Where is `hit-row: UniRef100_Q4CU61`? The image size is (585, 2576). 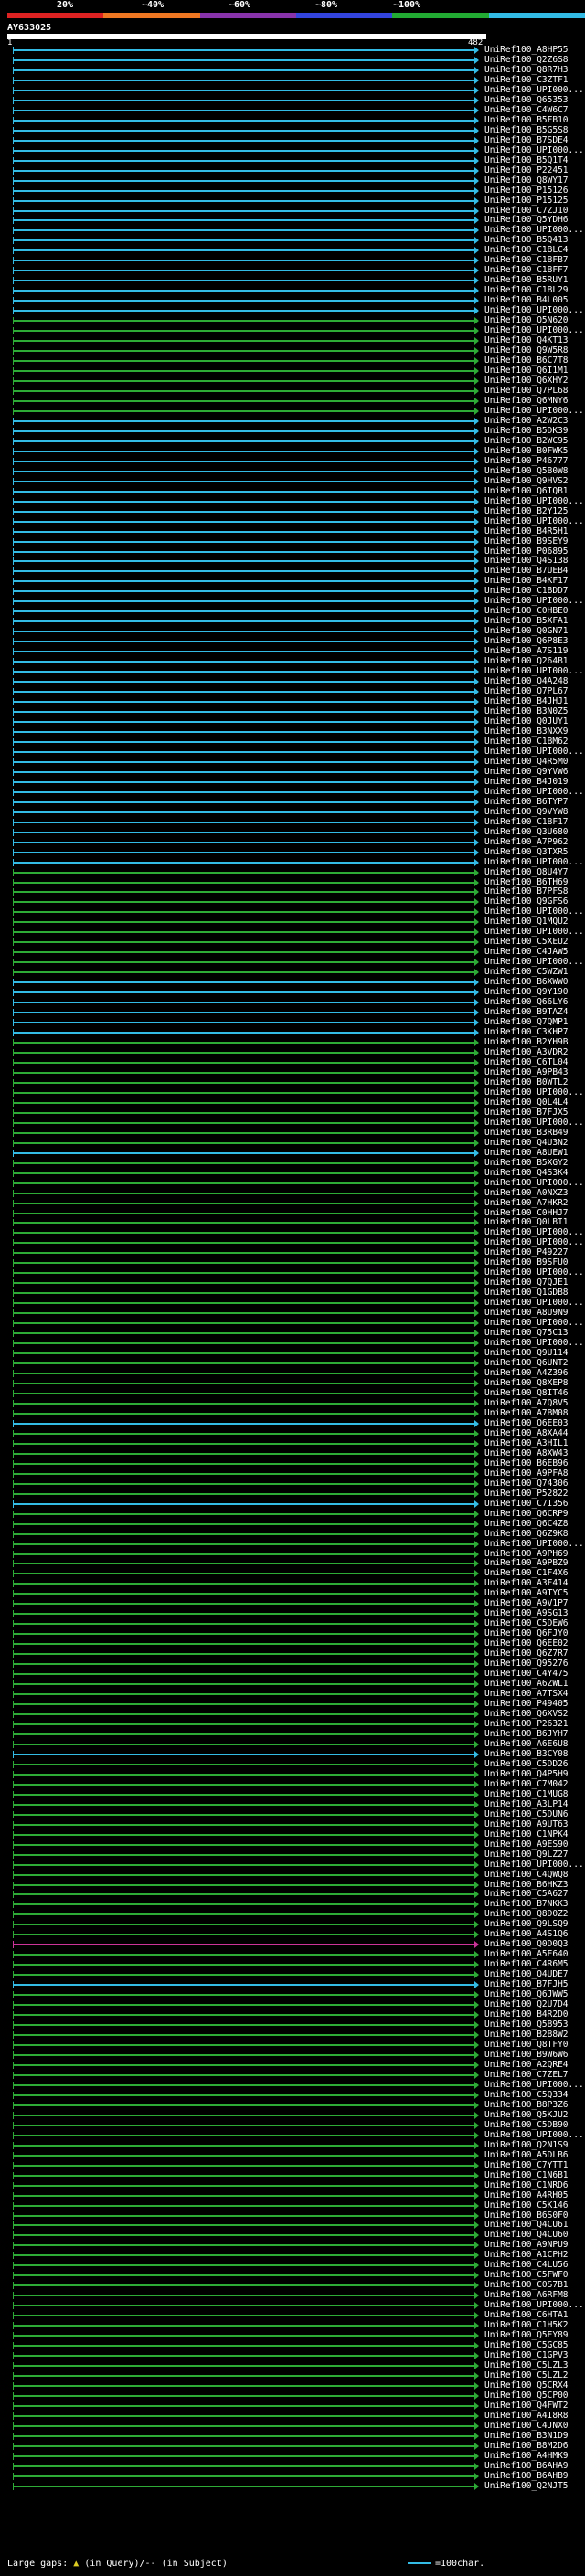 hit-row: UniRef100_Q4CU61 is located at coordinates (293, 2225).